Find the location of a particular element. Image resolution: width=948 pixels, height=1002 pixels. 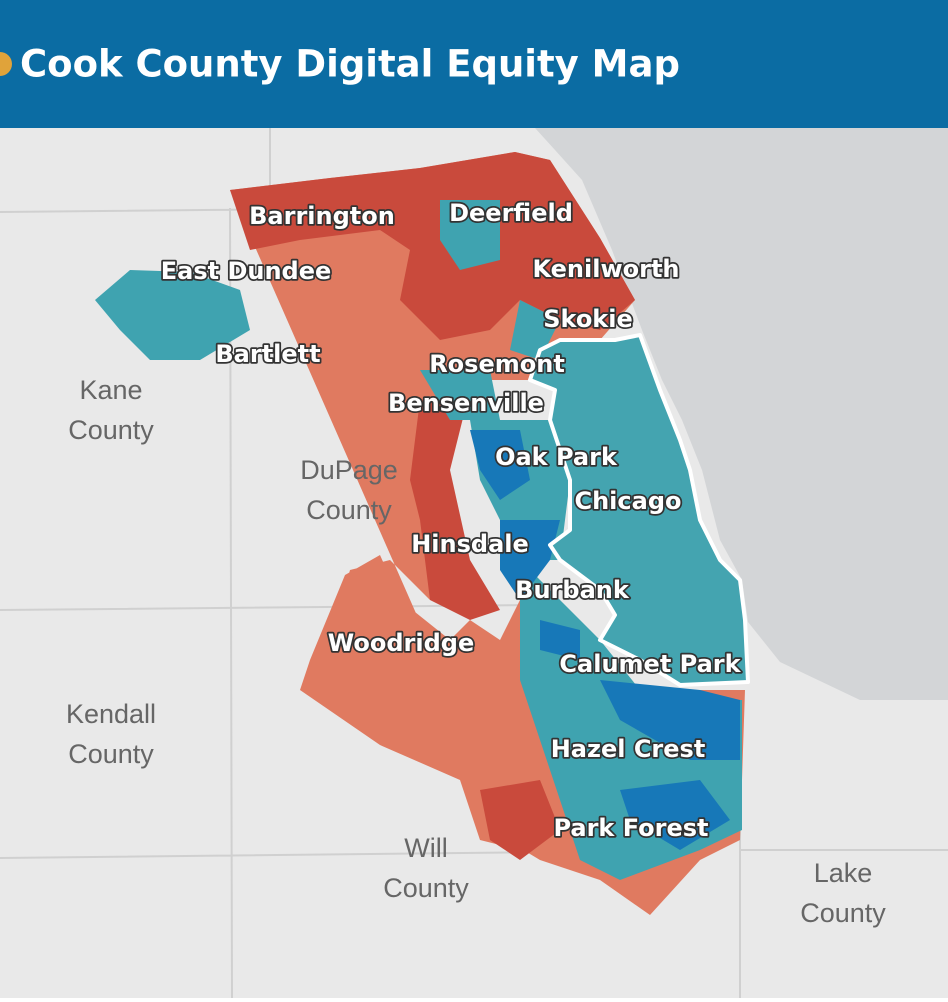

place-label: Park Forest is located at coordinates (630, 828).